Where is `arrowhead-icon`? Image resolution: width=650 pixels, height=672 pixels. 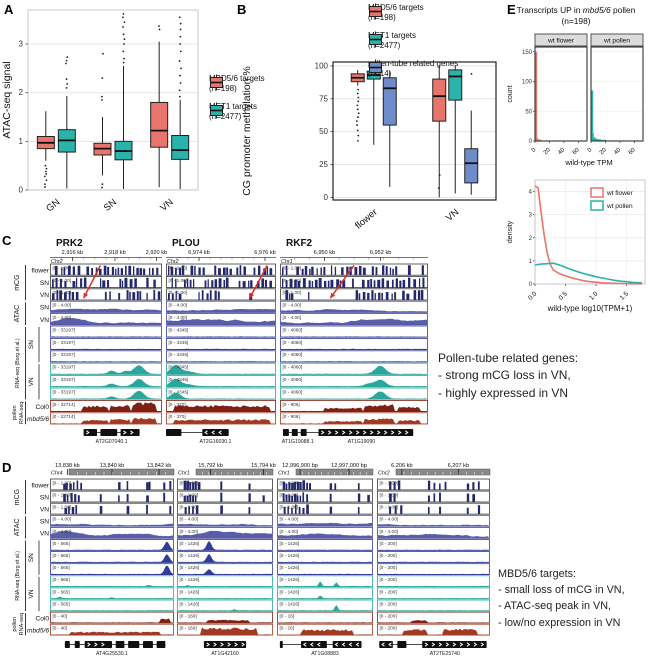 arrowhead-icon is located at coordinates (252, 295).